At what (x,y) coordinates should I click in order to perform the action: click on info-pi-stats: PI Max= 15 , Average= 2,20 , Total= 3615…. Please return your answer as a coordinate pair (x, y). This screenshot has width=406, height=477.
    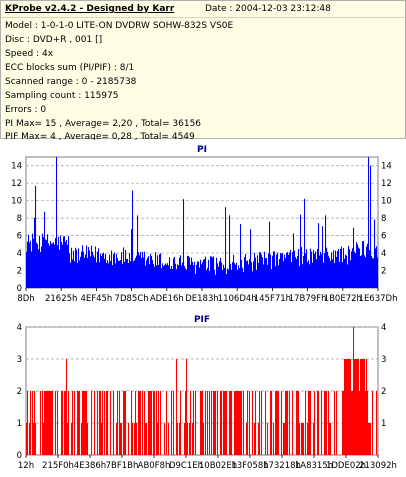
    Looking at the image, I should click on (103, 124).